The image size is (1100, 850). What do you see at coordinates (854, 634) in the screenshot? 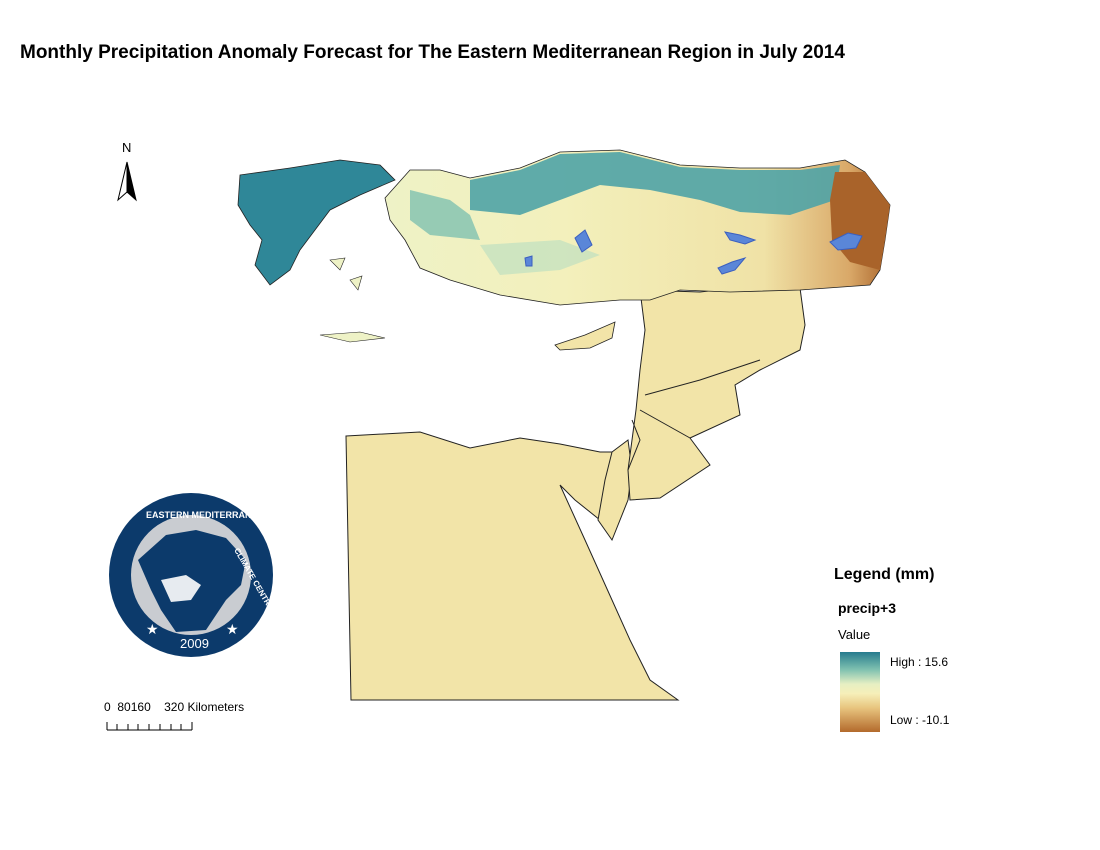
I see `legend-field-name: Value` at bounding box center [854, 634].